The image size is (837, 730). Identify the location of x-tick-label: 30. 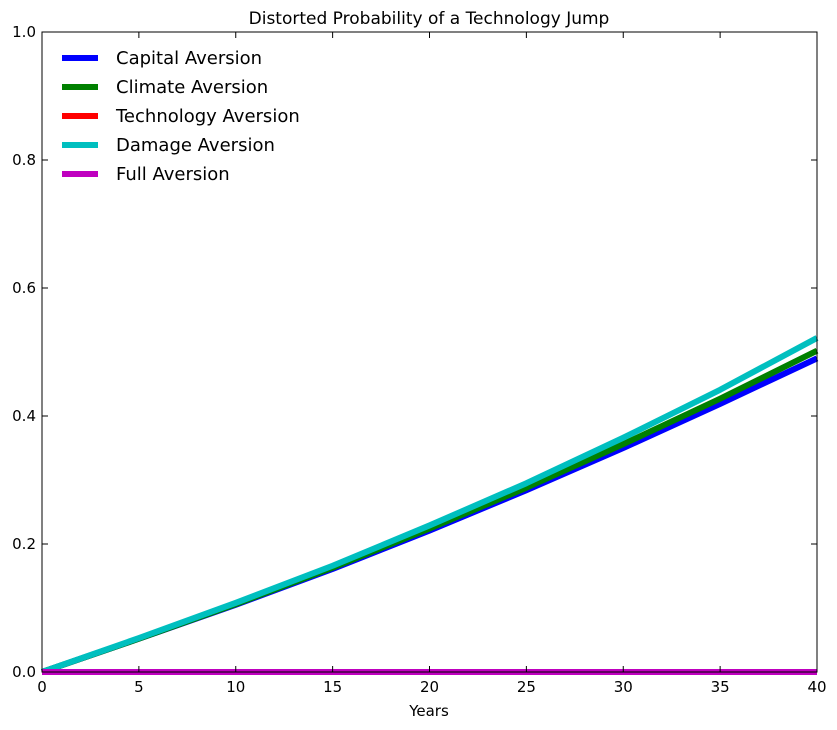
(623, 687).